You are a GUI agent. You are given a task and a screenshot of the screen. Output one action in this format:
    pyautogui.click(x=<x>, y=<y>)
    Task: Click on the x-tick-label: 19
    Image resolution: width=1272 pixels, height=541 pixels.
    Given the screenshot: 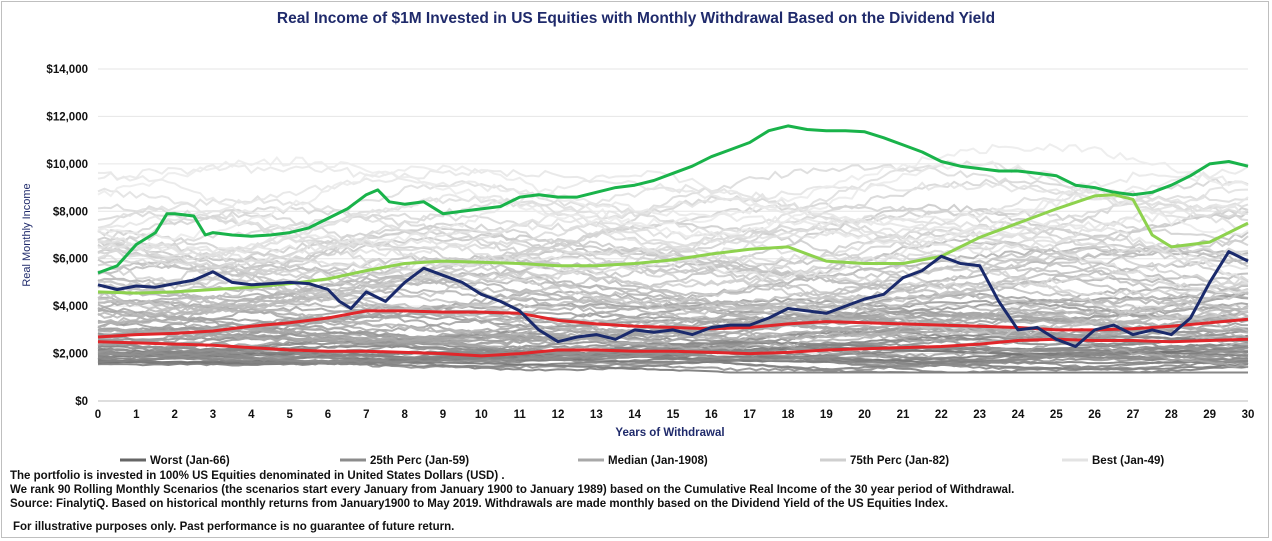 What is the action you would take?
    pyautogui.click(x=826, y=415)
    